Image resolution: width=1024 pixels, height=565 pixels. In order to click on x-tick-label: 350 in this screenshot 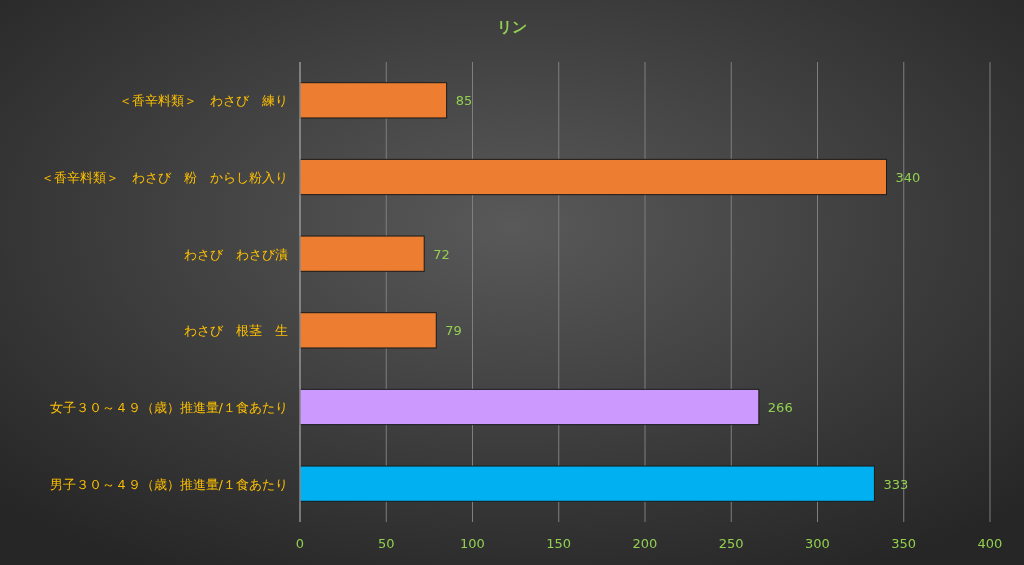, I will do `click(904, 543)`.